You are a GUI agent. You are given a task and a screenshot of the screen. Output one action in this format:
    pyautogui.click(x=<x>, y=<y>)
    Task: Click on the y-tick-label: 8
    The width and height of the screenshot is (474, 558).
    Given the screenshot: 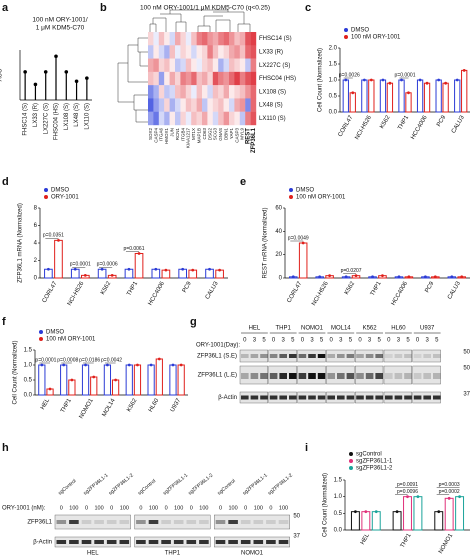 What is the action you would take?
    pyautogui.click(x=36, y=209)
    